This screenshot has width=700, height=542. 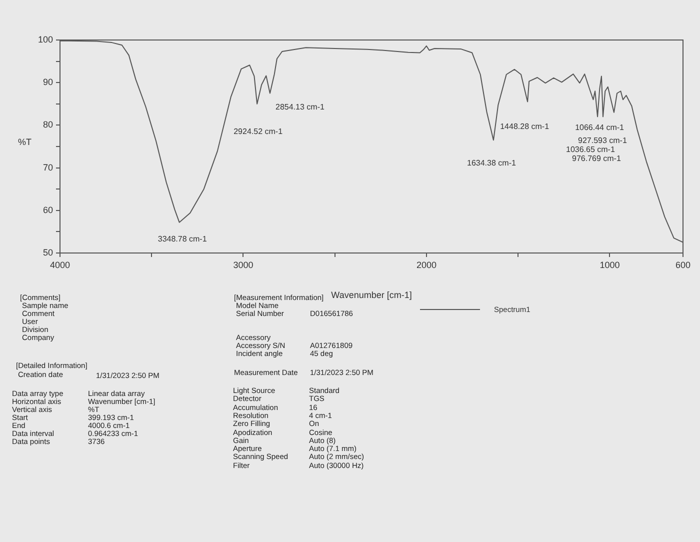 What do you see at coordinates (259, 131) in the screenshot?
I see `annotation: 2924.52 cm-1` at bounding box center [259, 131].